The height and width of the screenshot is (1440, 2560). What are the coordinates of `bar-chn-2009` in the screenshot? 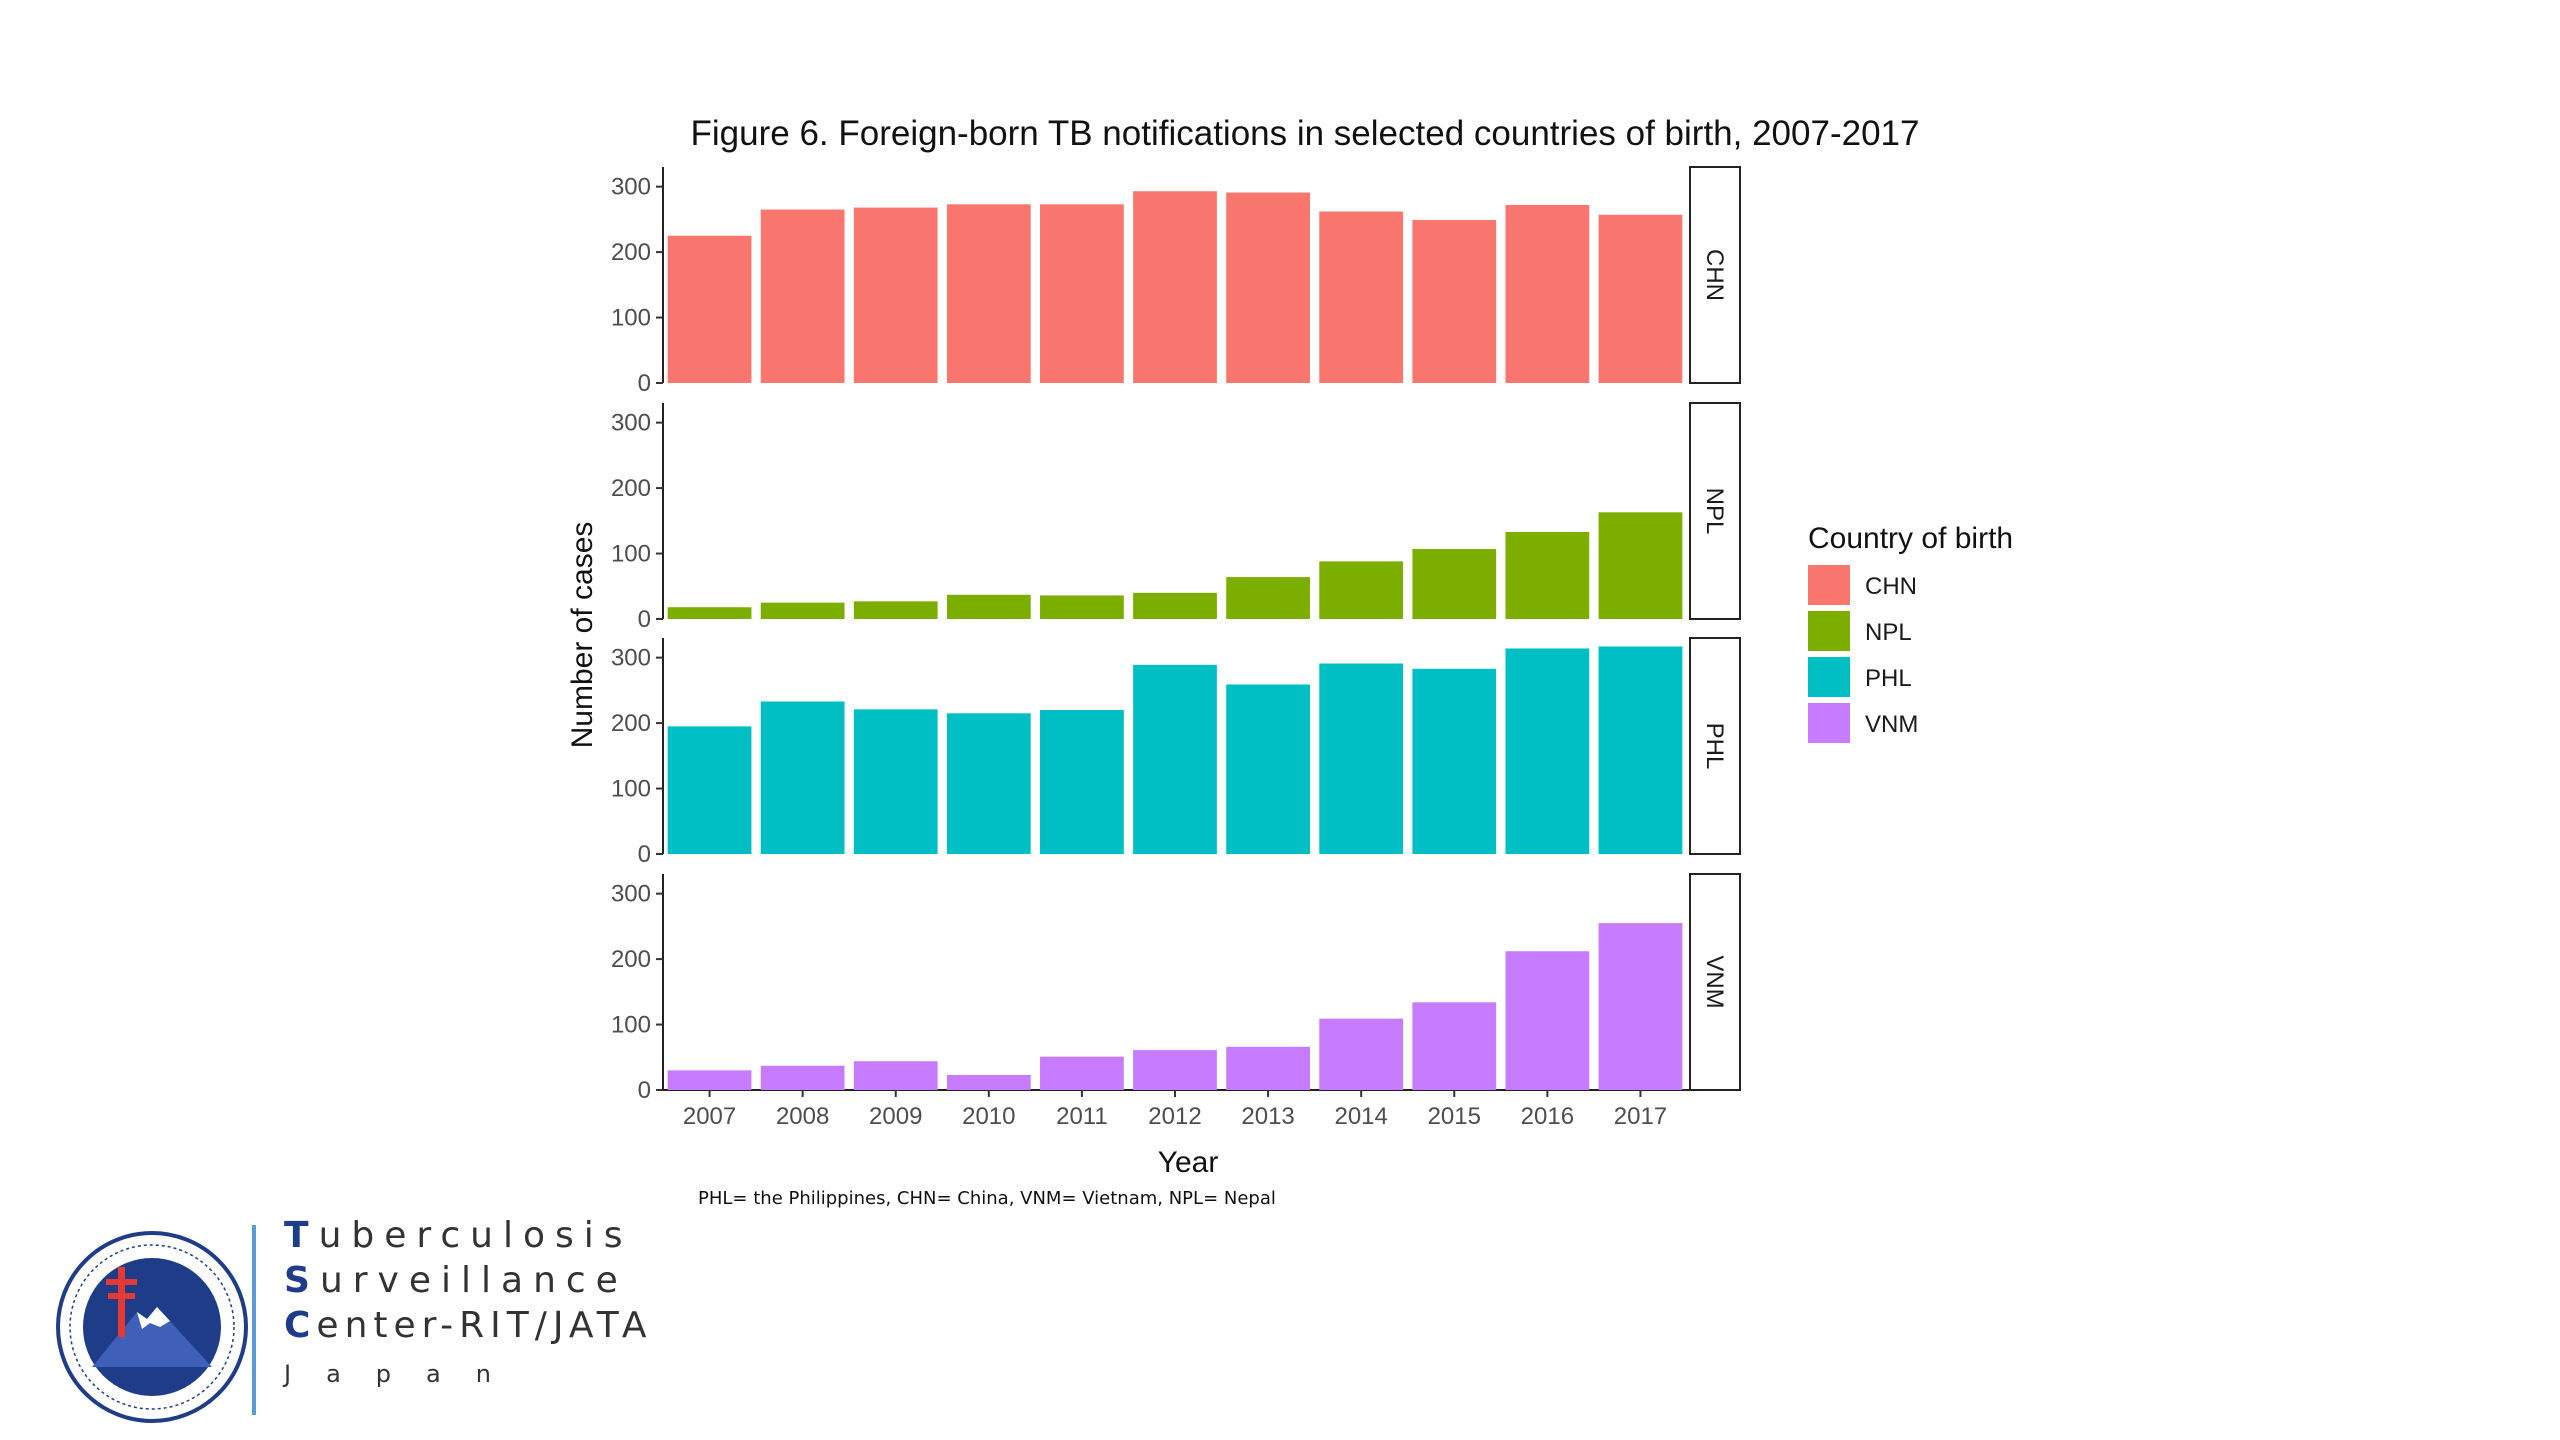 It's located at (895, 295).